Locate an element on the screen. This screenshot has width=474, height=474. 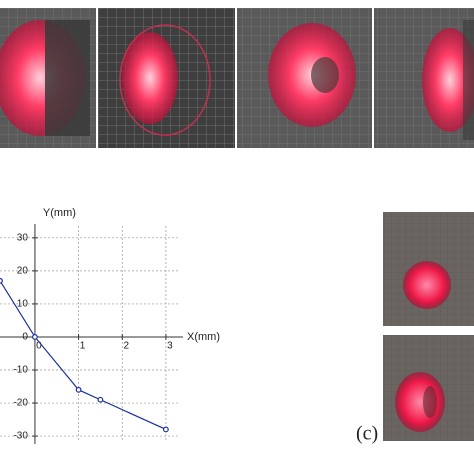
y-tick-label: 10 is located at coordinates (23, 304).